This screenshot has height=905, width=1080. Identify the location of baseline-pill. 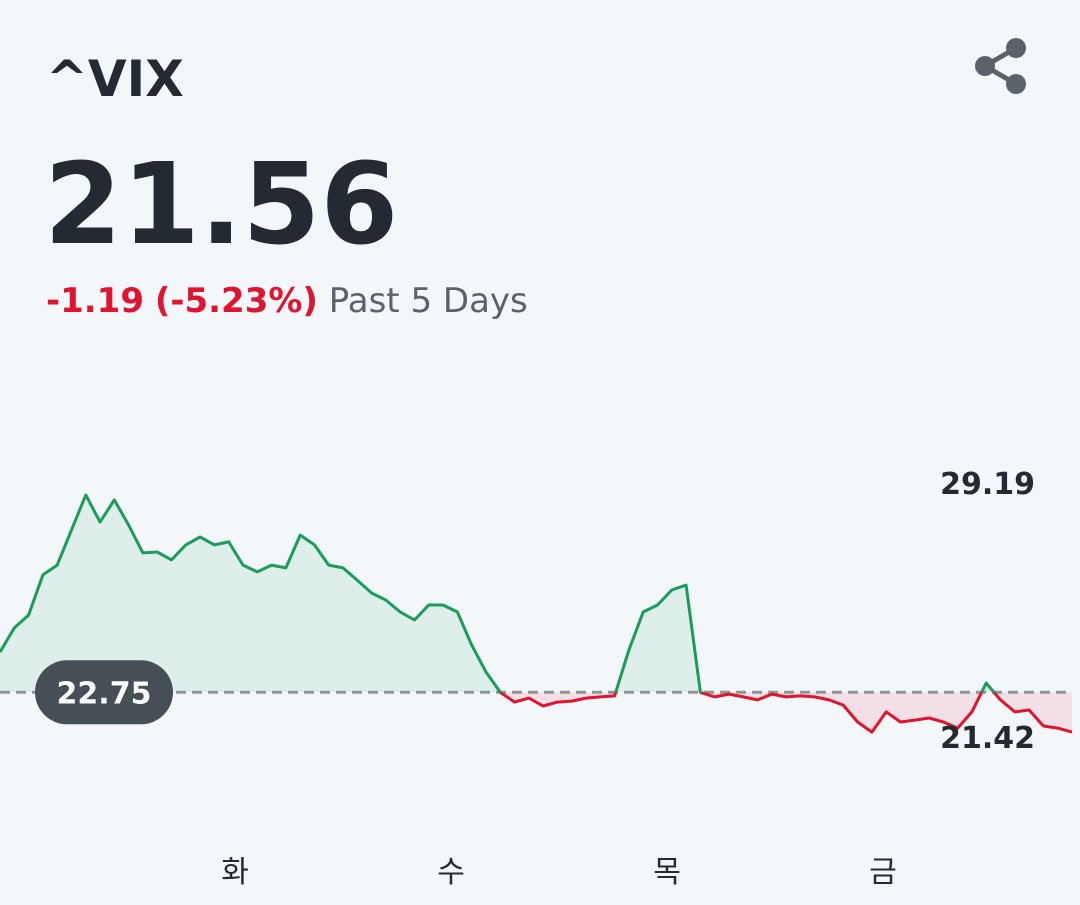
(104, 692).